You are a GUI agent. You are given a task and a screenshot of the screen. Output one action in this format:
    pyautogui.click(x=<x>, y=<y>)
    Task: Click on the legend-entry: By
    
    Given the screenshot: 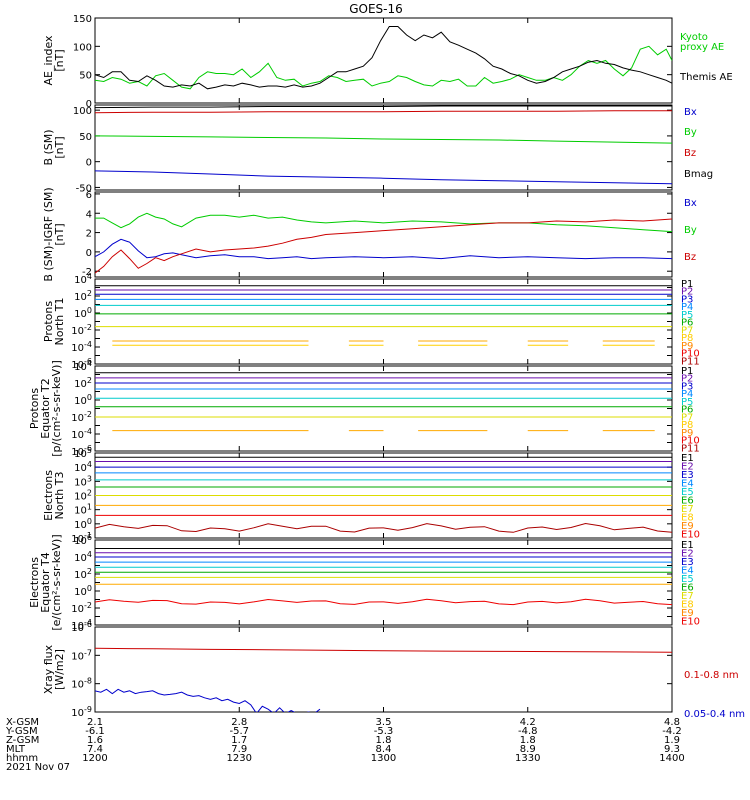 What is the action you would take?
    pyautogui.click(x=690, y=132)
    